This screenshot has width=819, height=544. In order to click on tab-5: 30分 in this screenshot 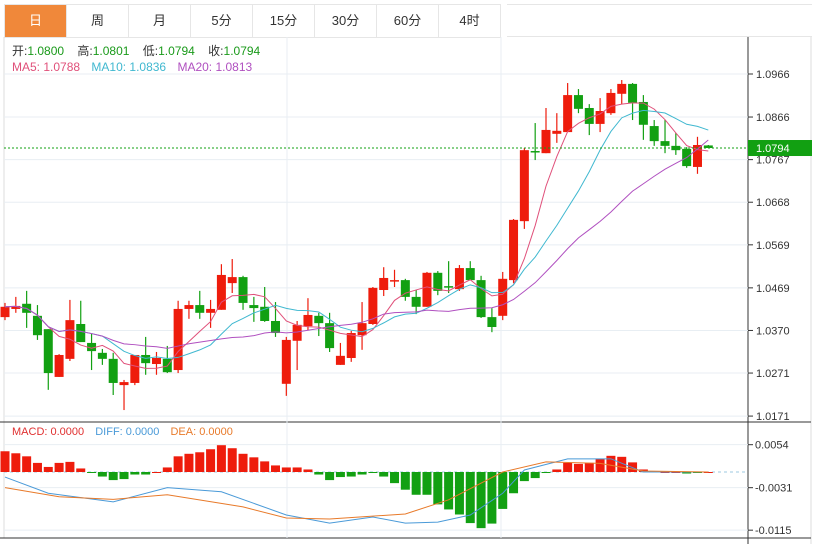, I will do `click(346, 21)`.